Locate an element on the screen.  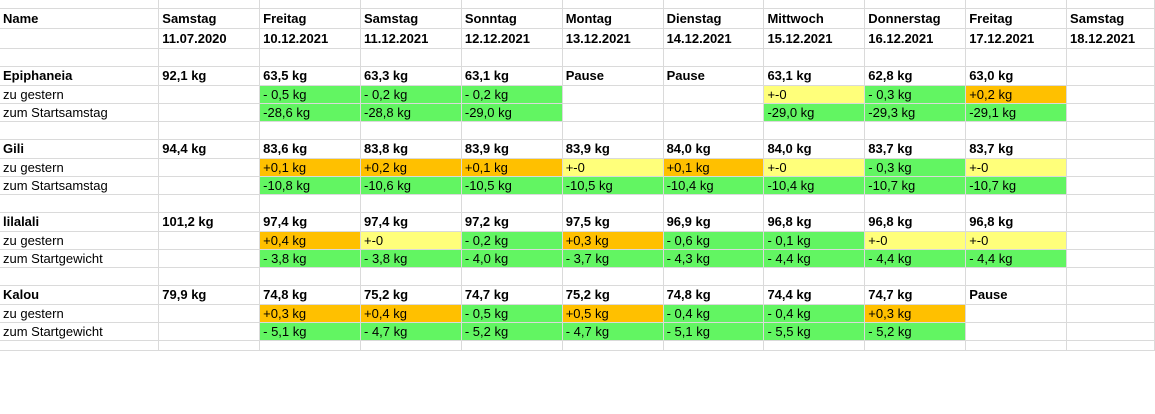
weight-cell: 96,9 kg is located at coordinates (714, 222).